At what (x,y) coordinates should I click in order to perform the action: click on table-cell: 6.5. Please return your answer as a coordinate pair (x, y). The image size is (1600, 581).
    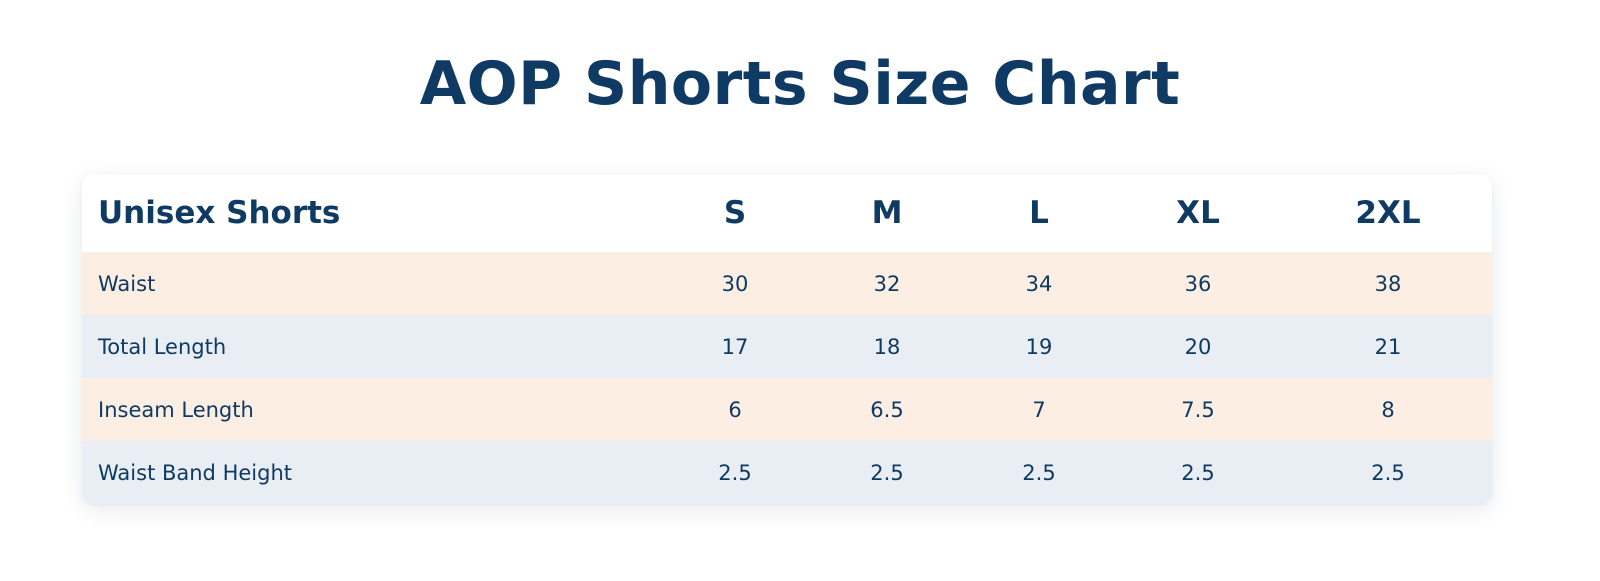
    Looking at the image, I should click on (887, 409).